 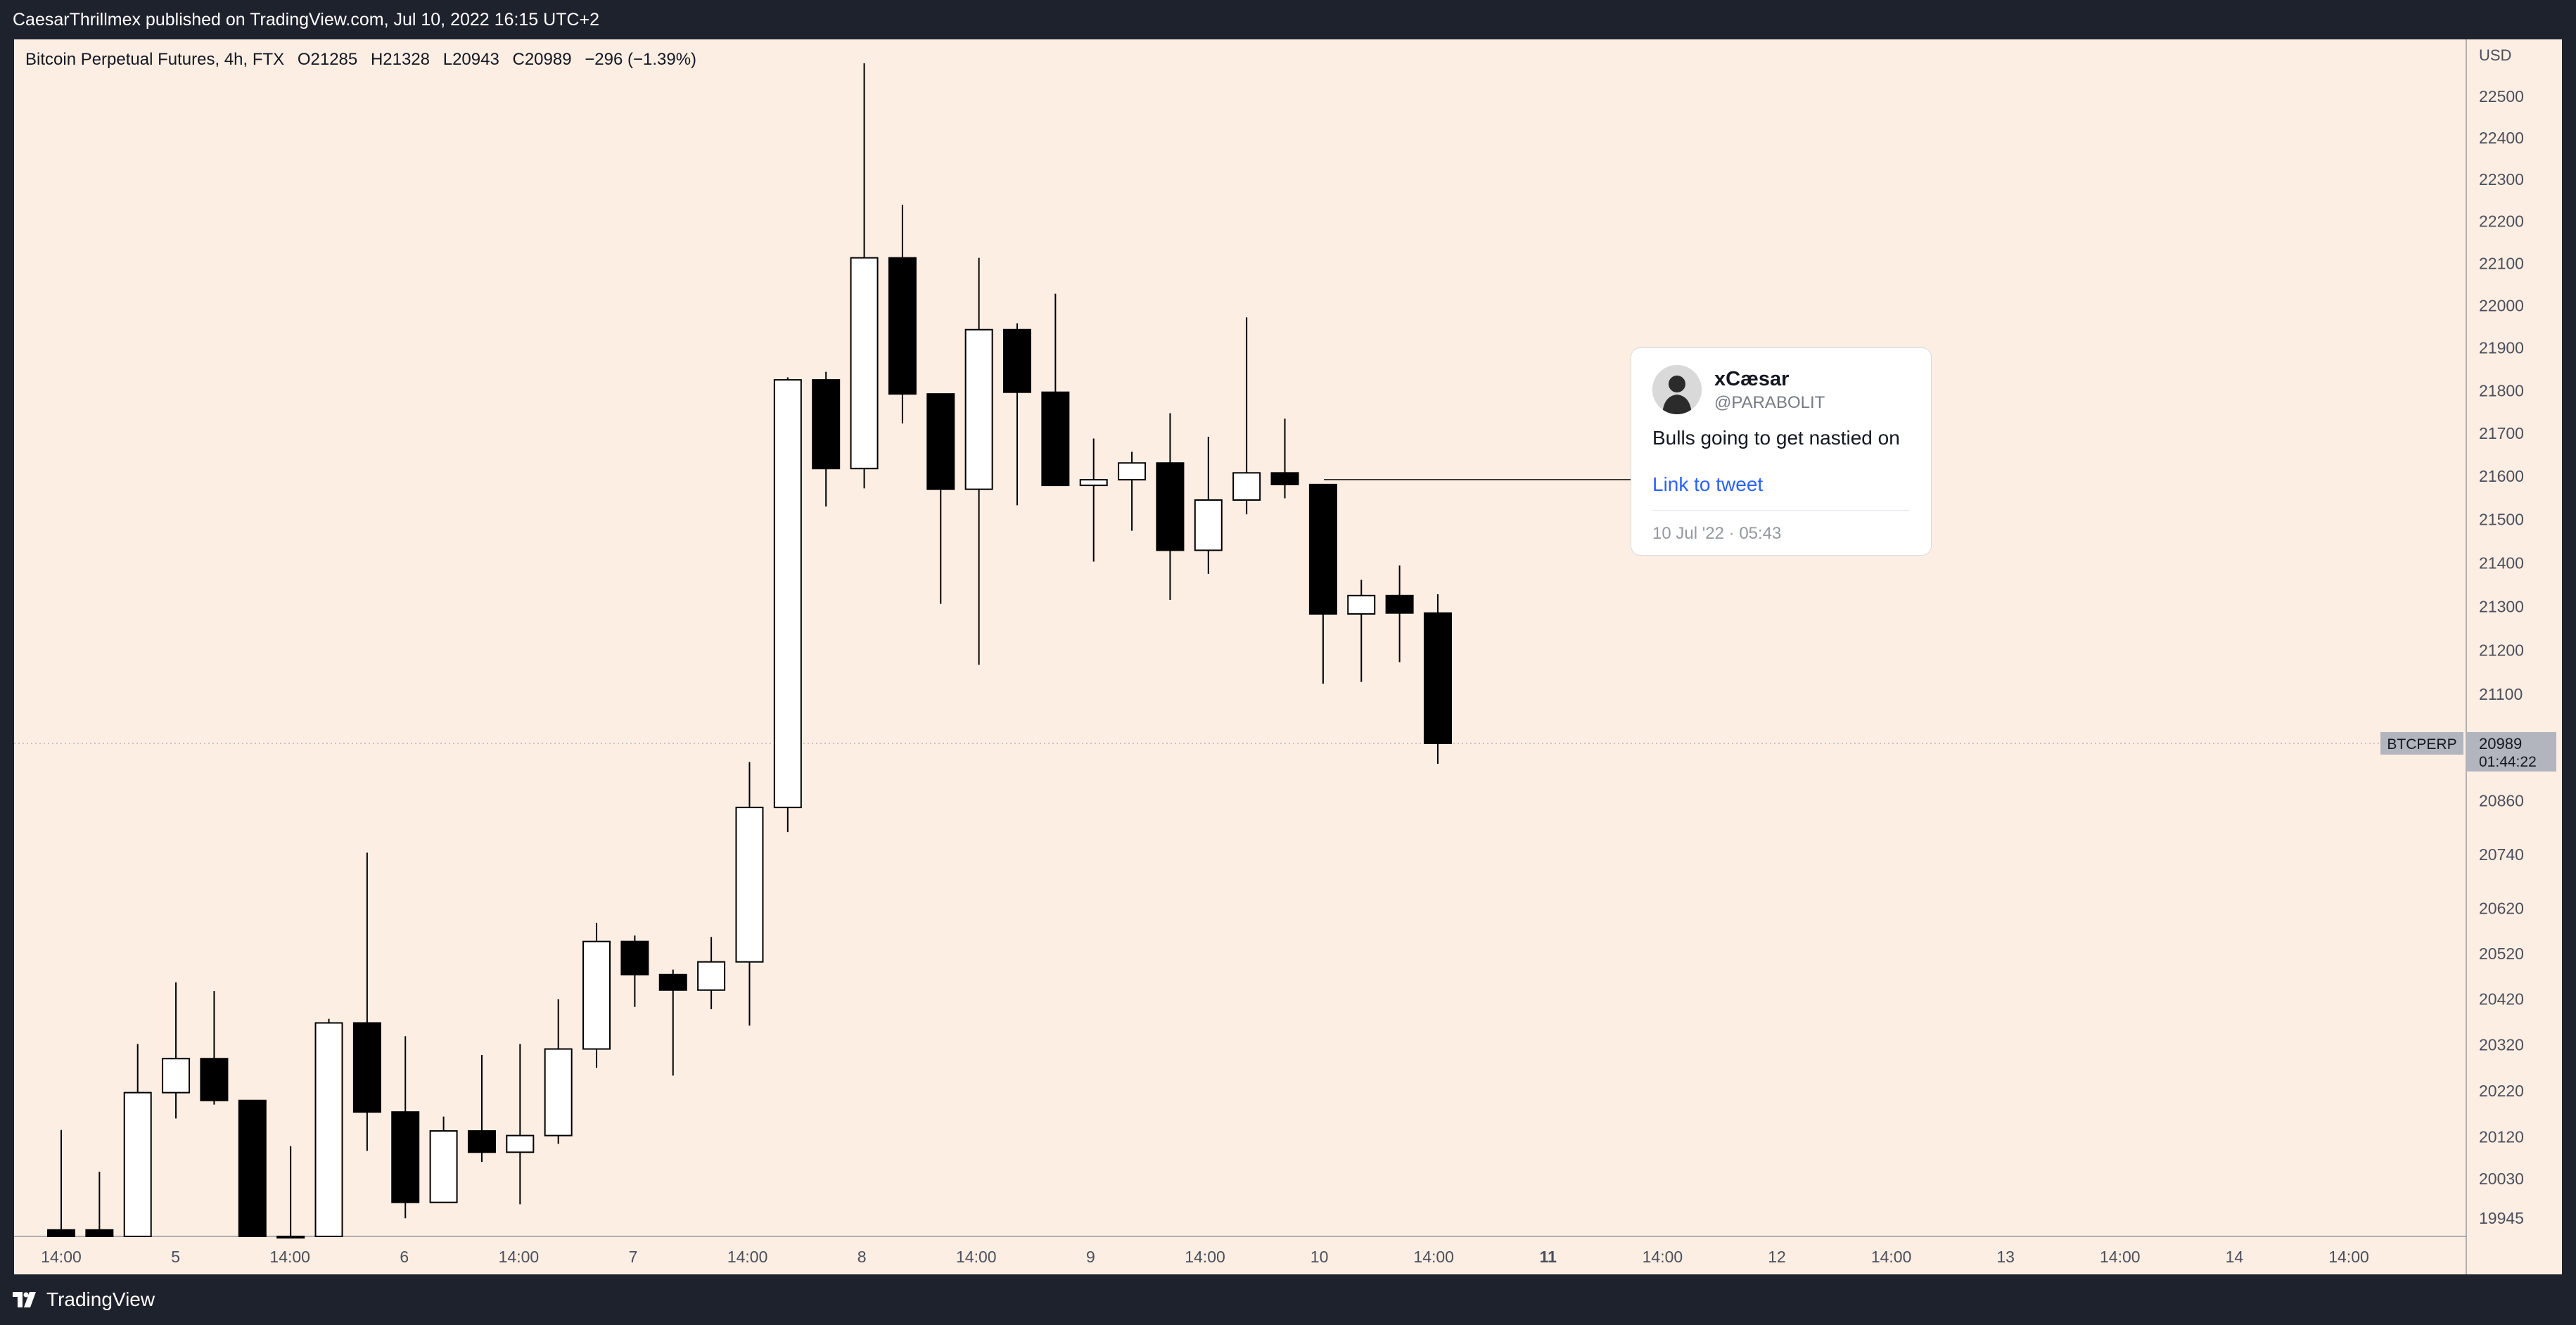 What do you see at coordinates (1752, 379) in the screenshot?
I see `tweet-author-name: xCæsar` at bounding box center [1752, 379].